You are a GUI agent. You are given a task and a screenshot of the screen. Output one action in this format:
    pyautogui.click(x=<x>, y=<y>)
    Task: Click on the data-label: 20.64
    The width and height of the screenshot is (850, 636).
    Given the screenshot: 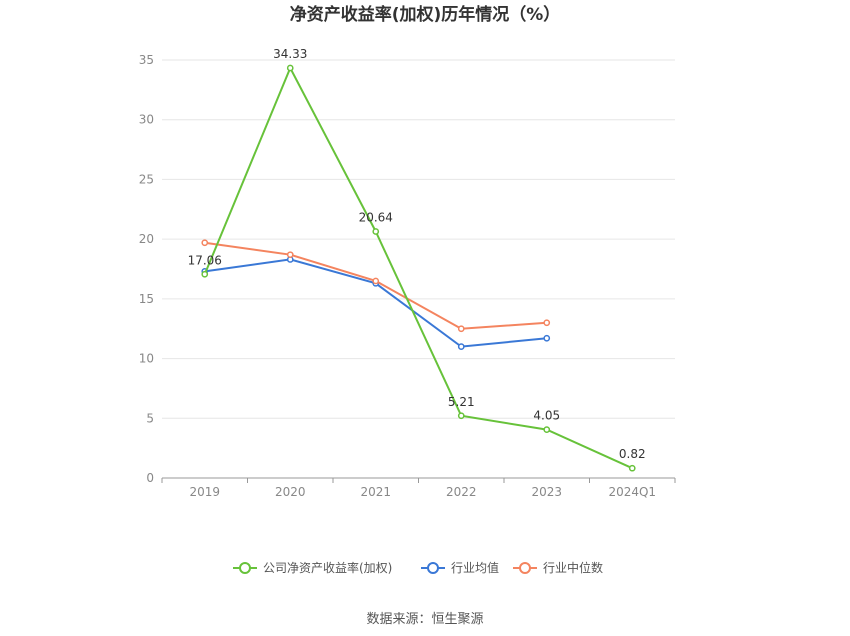 What is the action you would take?
    pyautogui.click(x=376, y=217)
    